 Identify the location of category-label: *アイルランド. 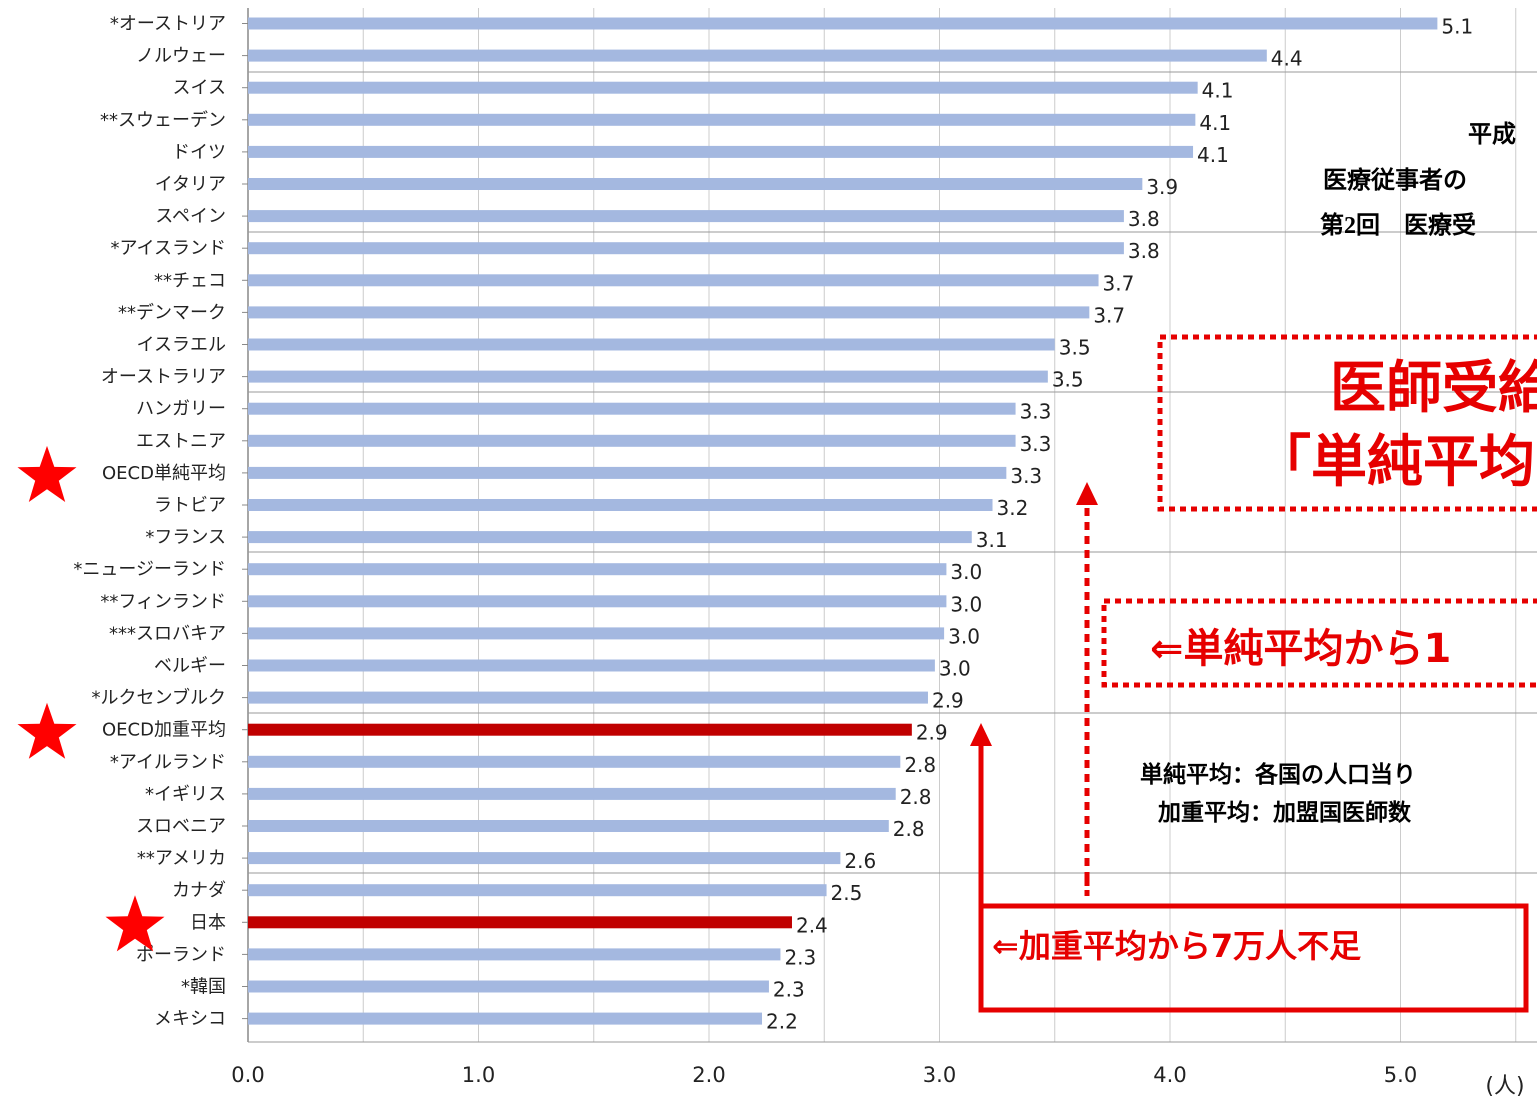
(168, 762).